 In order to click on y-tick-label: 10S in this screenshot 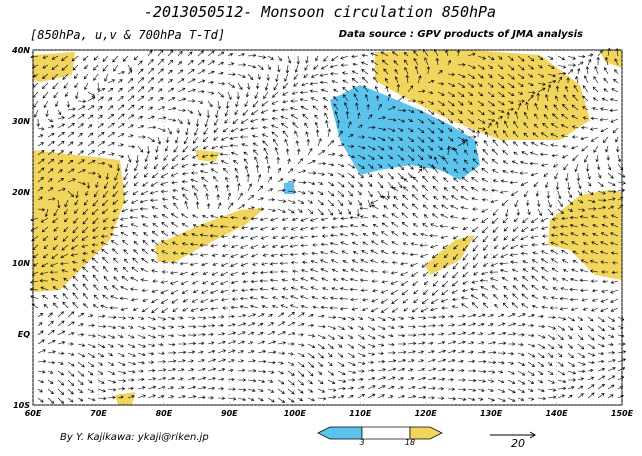, I will do `click(21, 405)`.